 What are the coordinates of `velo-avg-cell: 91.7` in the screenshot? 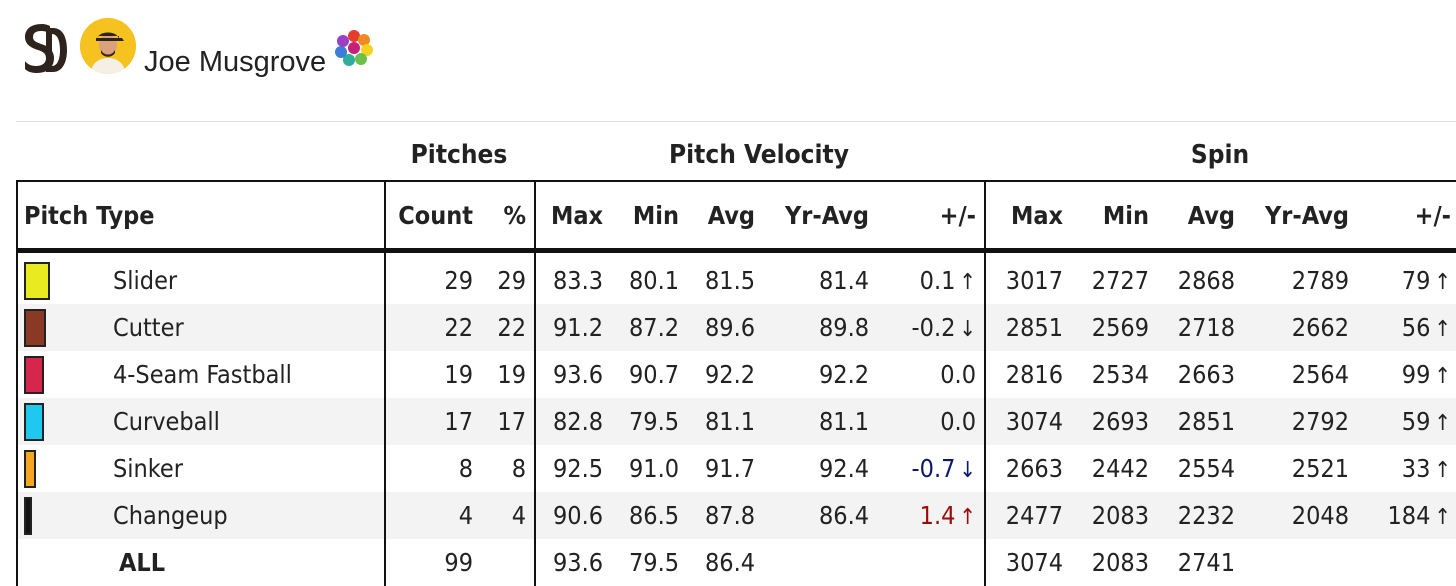 It's located at (730, 468).